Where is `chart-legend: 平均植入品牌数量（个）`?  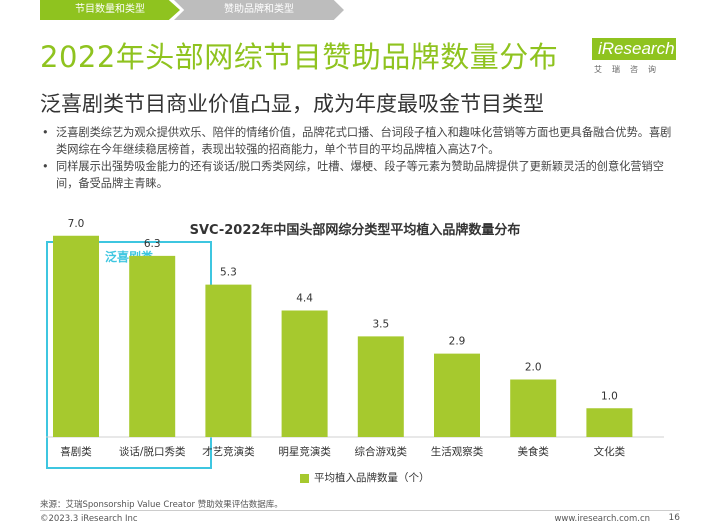 chart-legend: 平均植入品牌数量（个） is located at coordinates (365, 477).